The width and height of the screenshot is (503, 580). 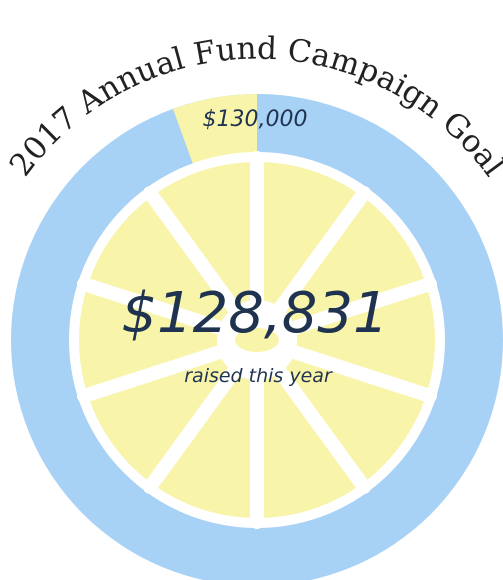 What do you see at coordinates (257, 340) in the screenshot?
I see `lemon-core-inner` at bounding box center [257, 340].